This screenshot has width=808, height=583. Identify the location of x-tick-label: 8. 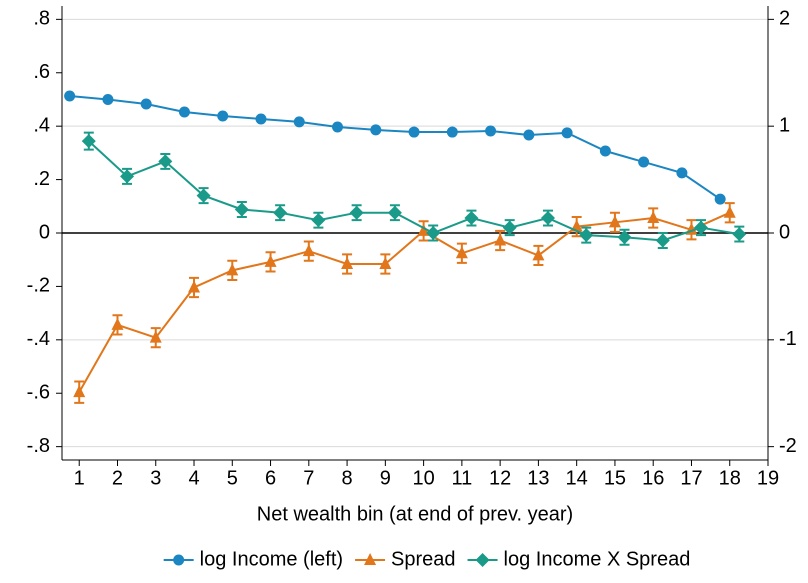
(347, 478).